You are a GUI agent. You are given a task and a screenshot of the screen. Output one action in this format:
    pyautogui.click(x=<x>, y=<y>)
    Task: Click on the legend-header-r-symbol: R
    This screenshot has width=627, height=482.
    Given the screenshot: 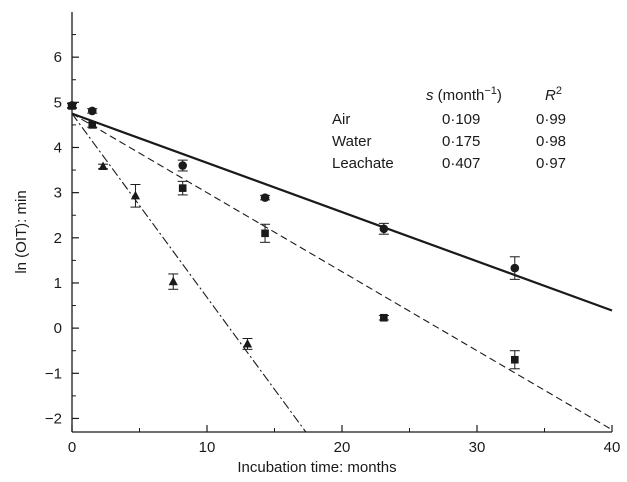 What is the action you would take?
    pyautogui.click(x=550, y=95)
    